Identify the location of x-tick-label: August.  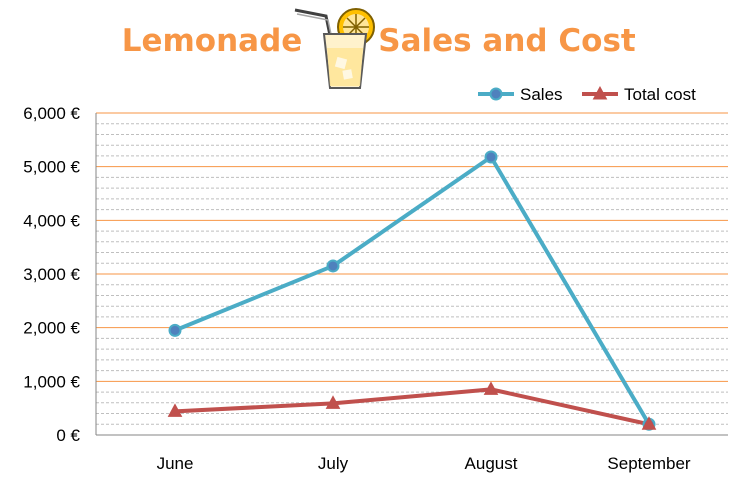
(491, 463).